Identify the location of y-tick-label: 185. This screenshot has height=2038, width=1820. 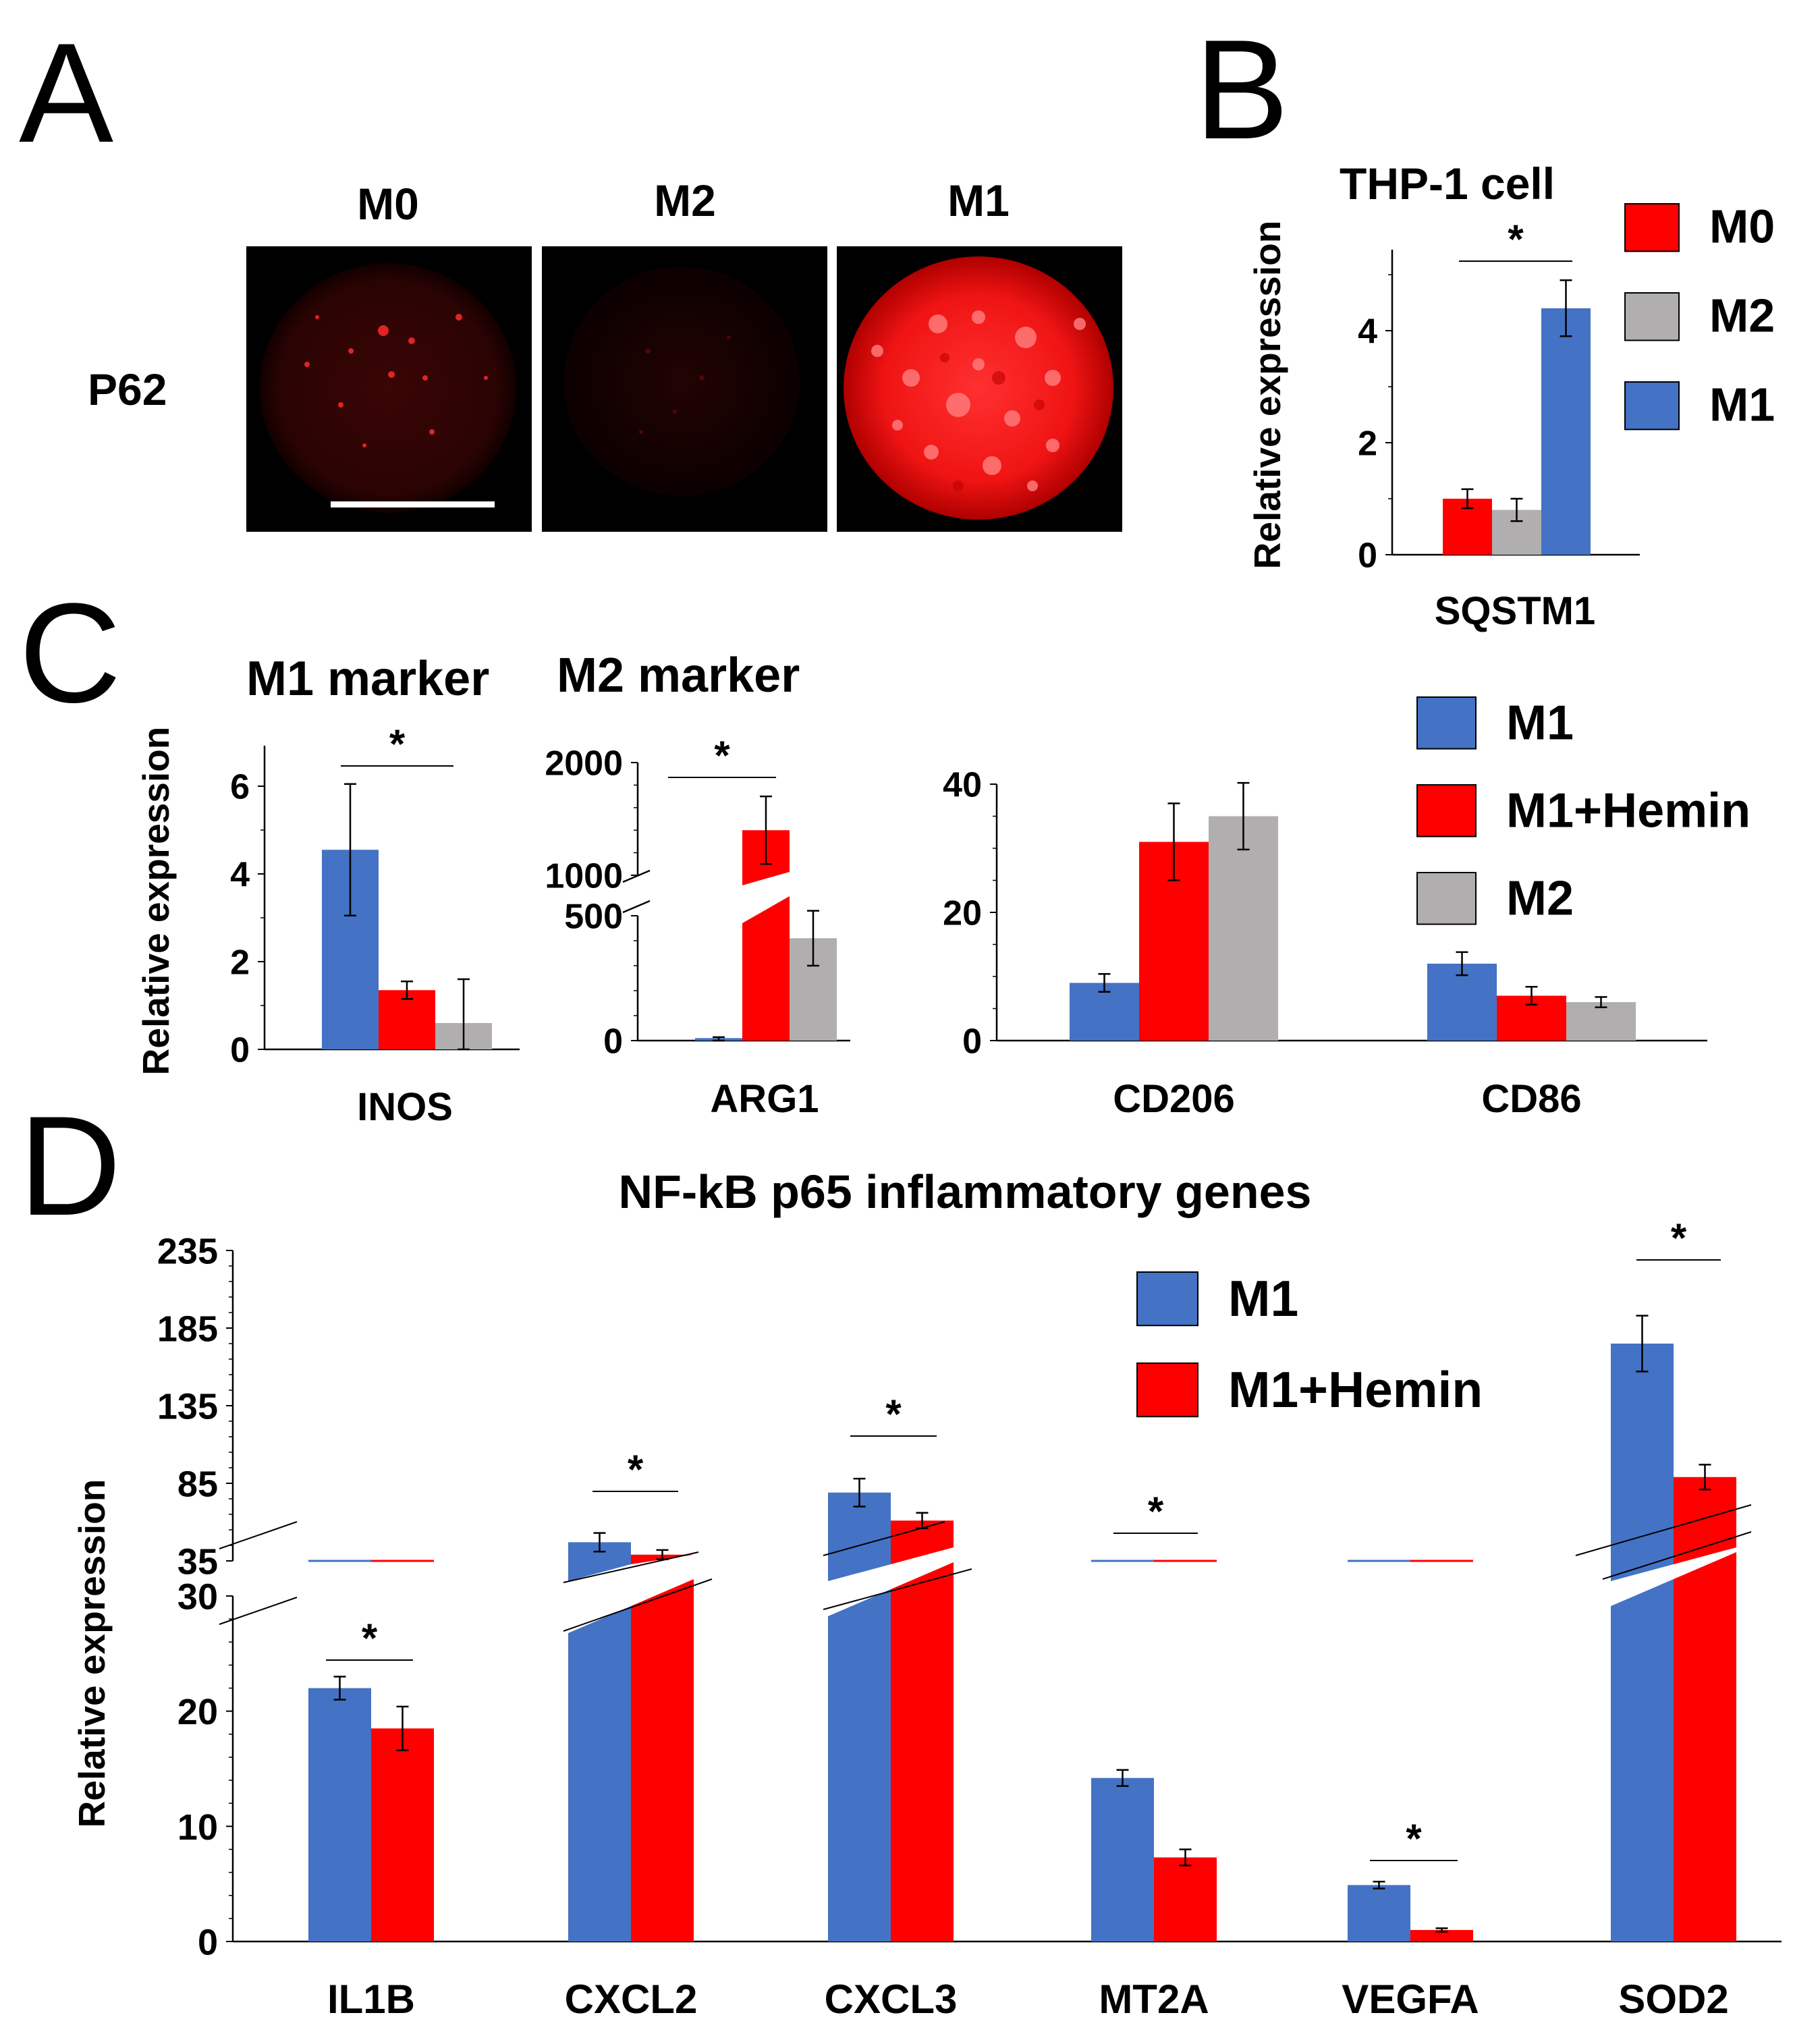
(188, 1329).